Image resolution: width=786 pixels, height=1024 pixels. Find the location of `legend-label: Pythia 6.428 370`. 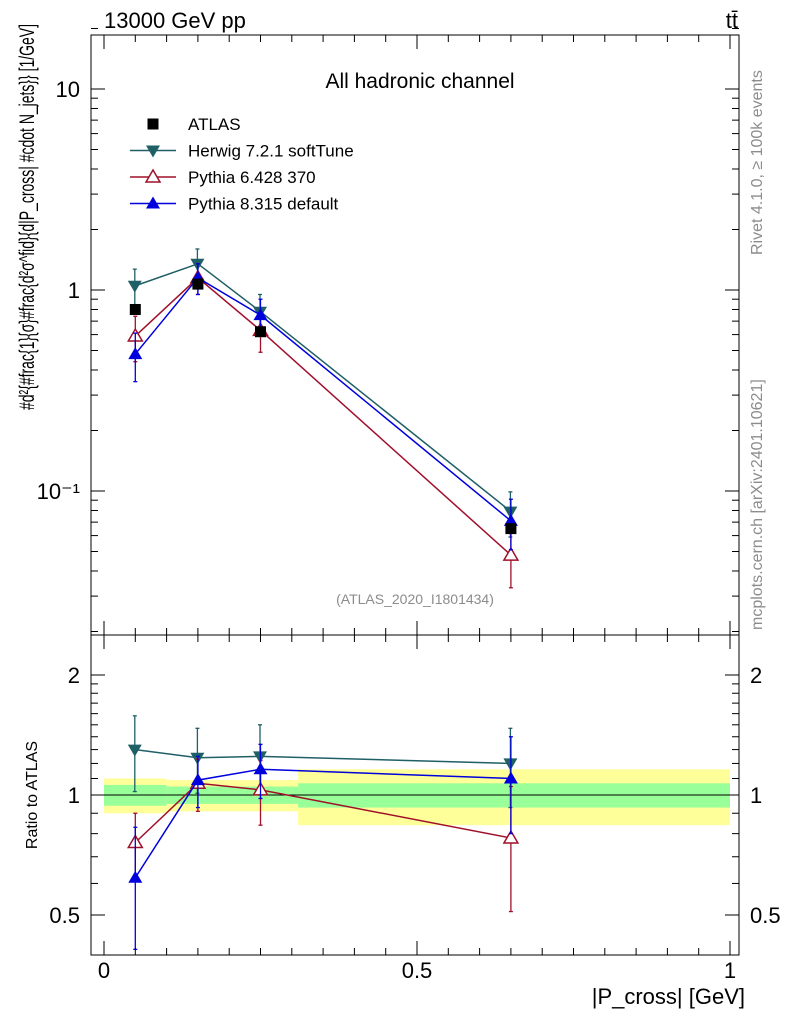

legend-label: Pythia 6.428 370 is located at coordinates (252, 177).